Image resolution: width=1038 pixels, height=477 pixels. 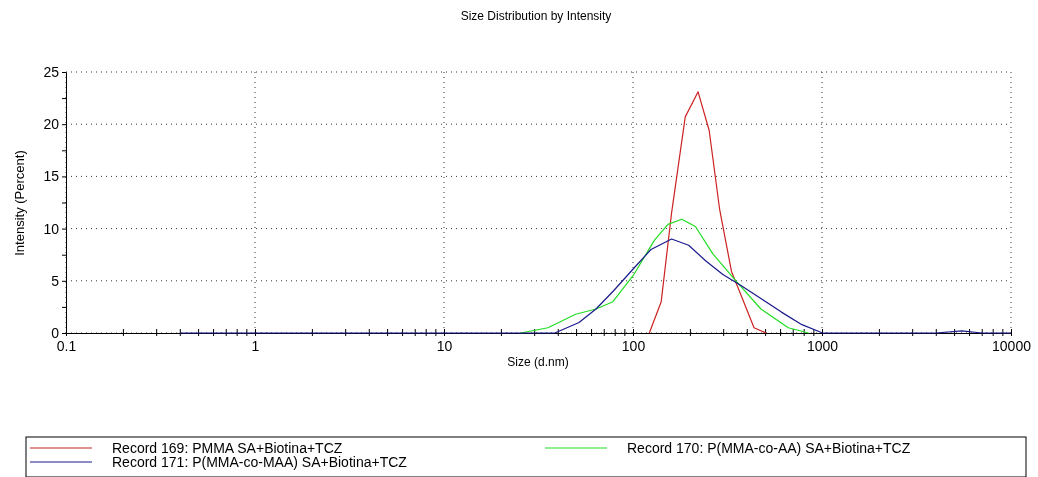 What do you see at coordinates (55, 332) in the screenshot?
I see `y-tick-label: 0` at bounding box center [55, 332].